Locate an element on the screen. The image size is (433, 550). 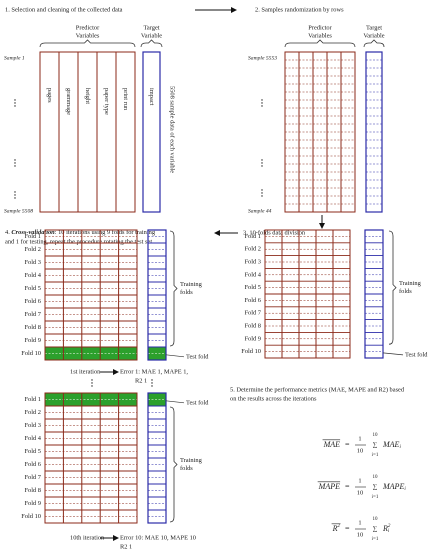
label: Fold 6 is located at coordinates (252, 300).